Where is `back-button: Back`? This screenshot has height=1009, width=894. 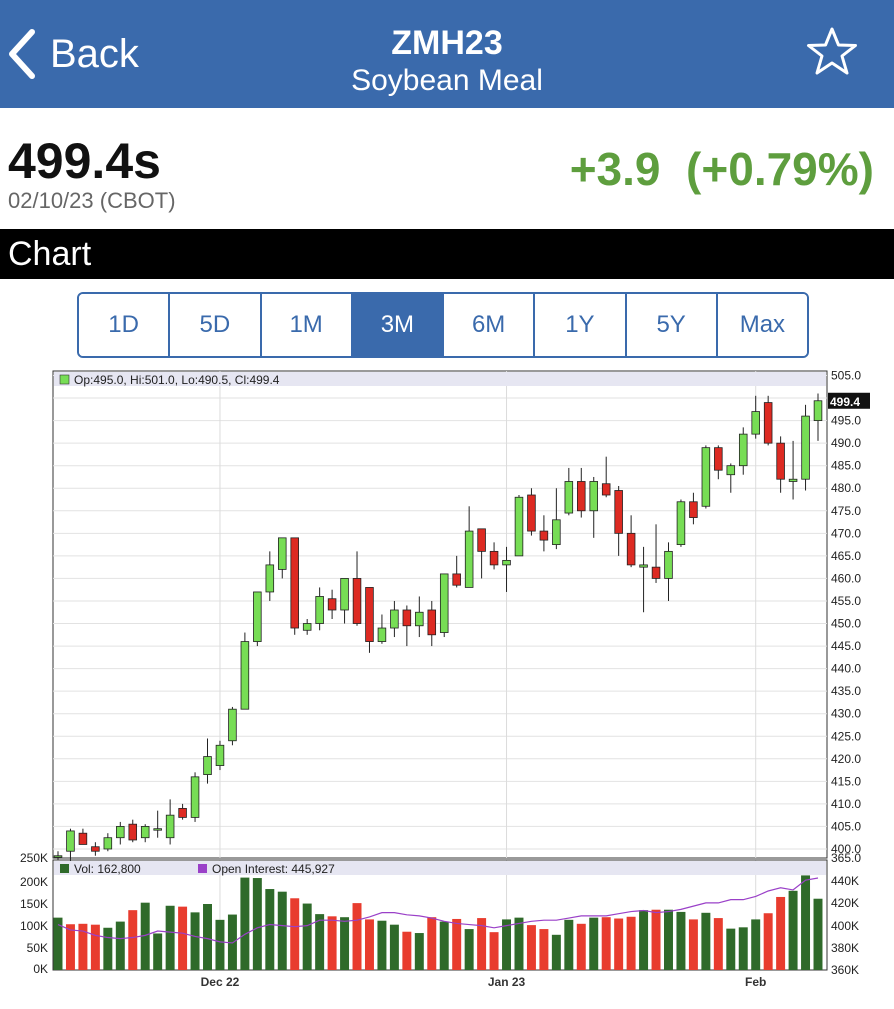
back-button: Back is located at coordinates (72, 54).